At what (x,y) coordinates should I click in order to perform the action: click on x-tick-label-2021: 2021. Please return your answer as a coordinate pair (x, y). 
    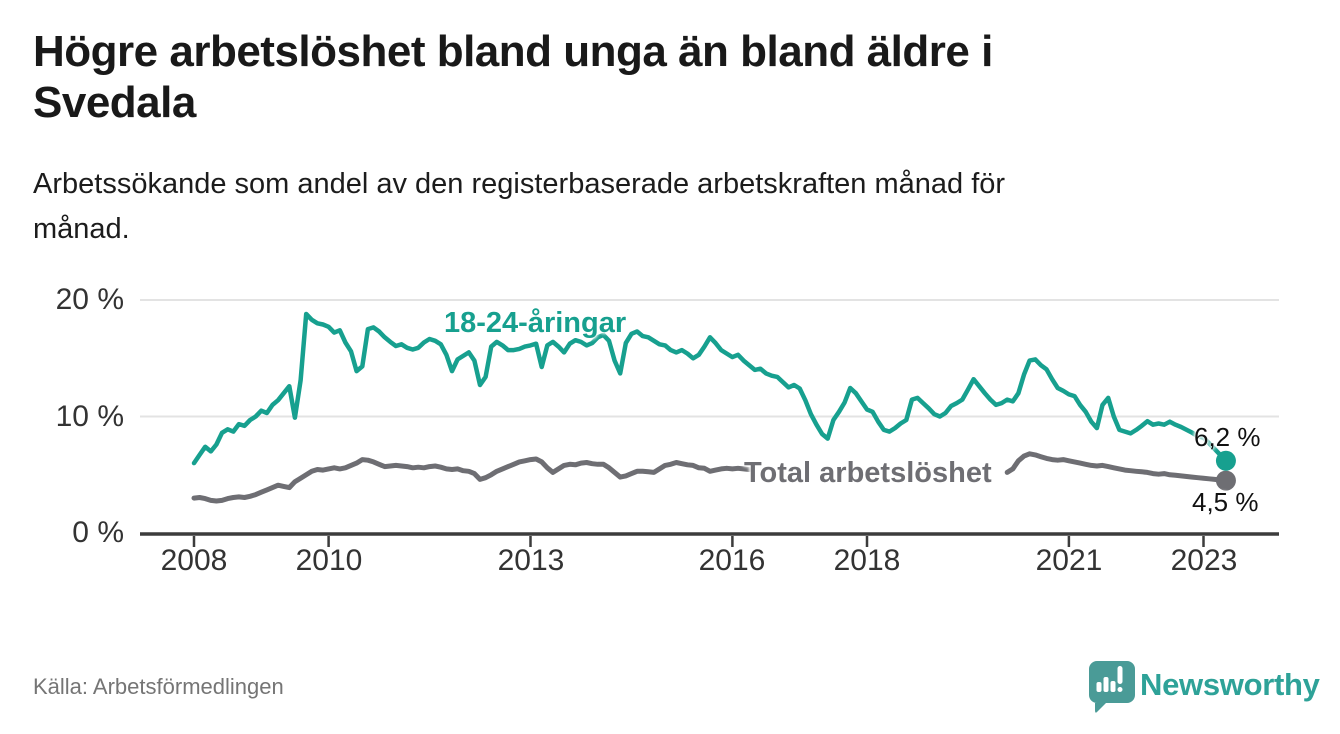
    Looking at the image, I should click on (1069, 560).